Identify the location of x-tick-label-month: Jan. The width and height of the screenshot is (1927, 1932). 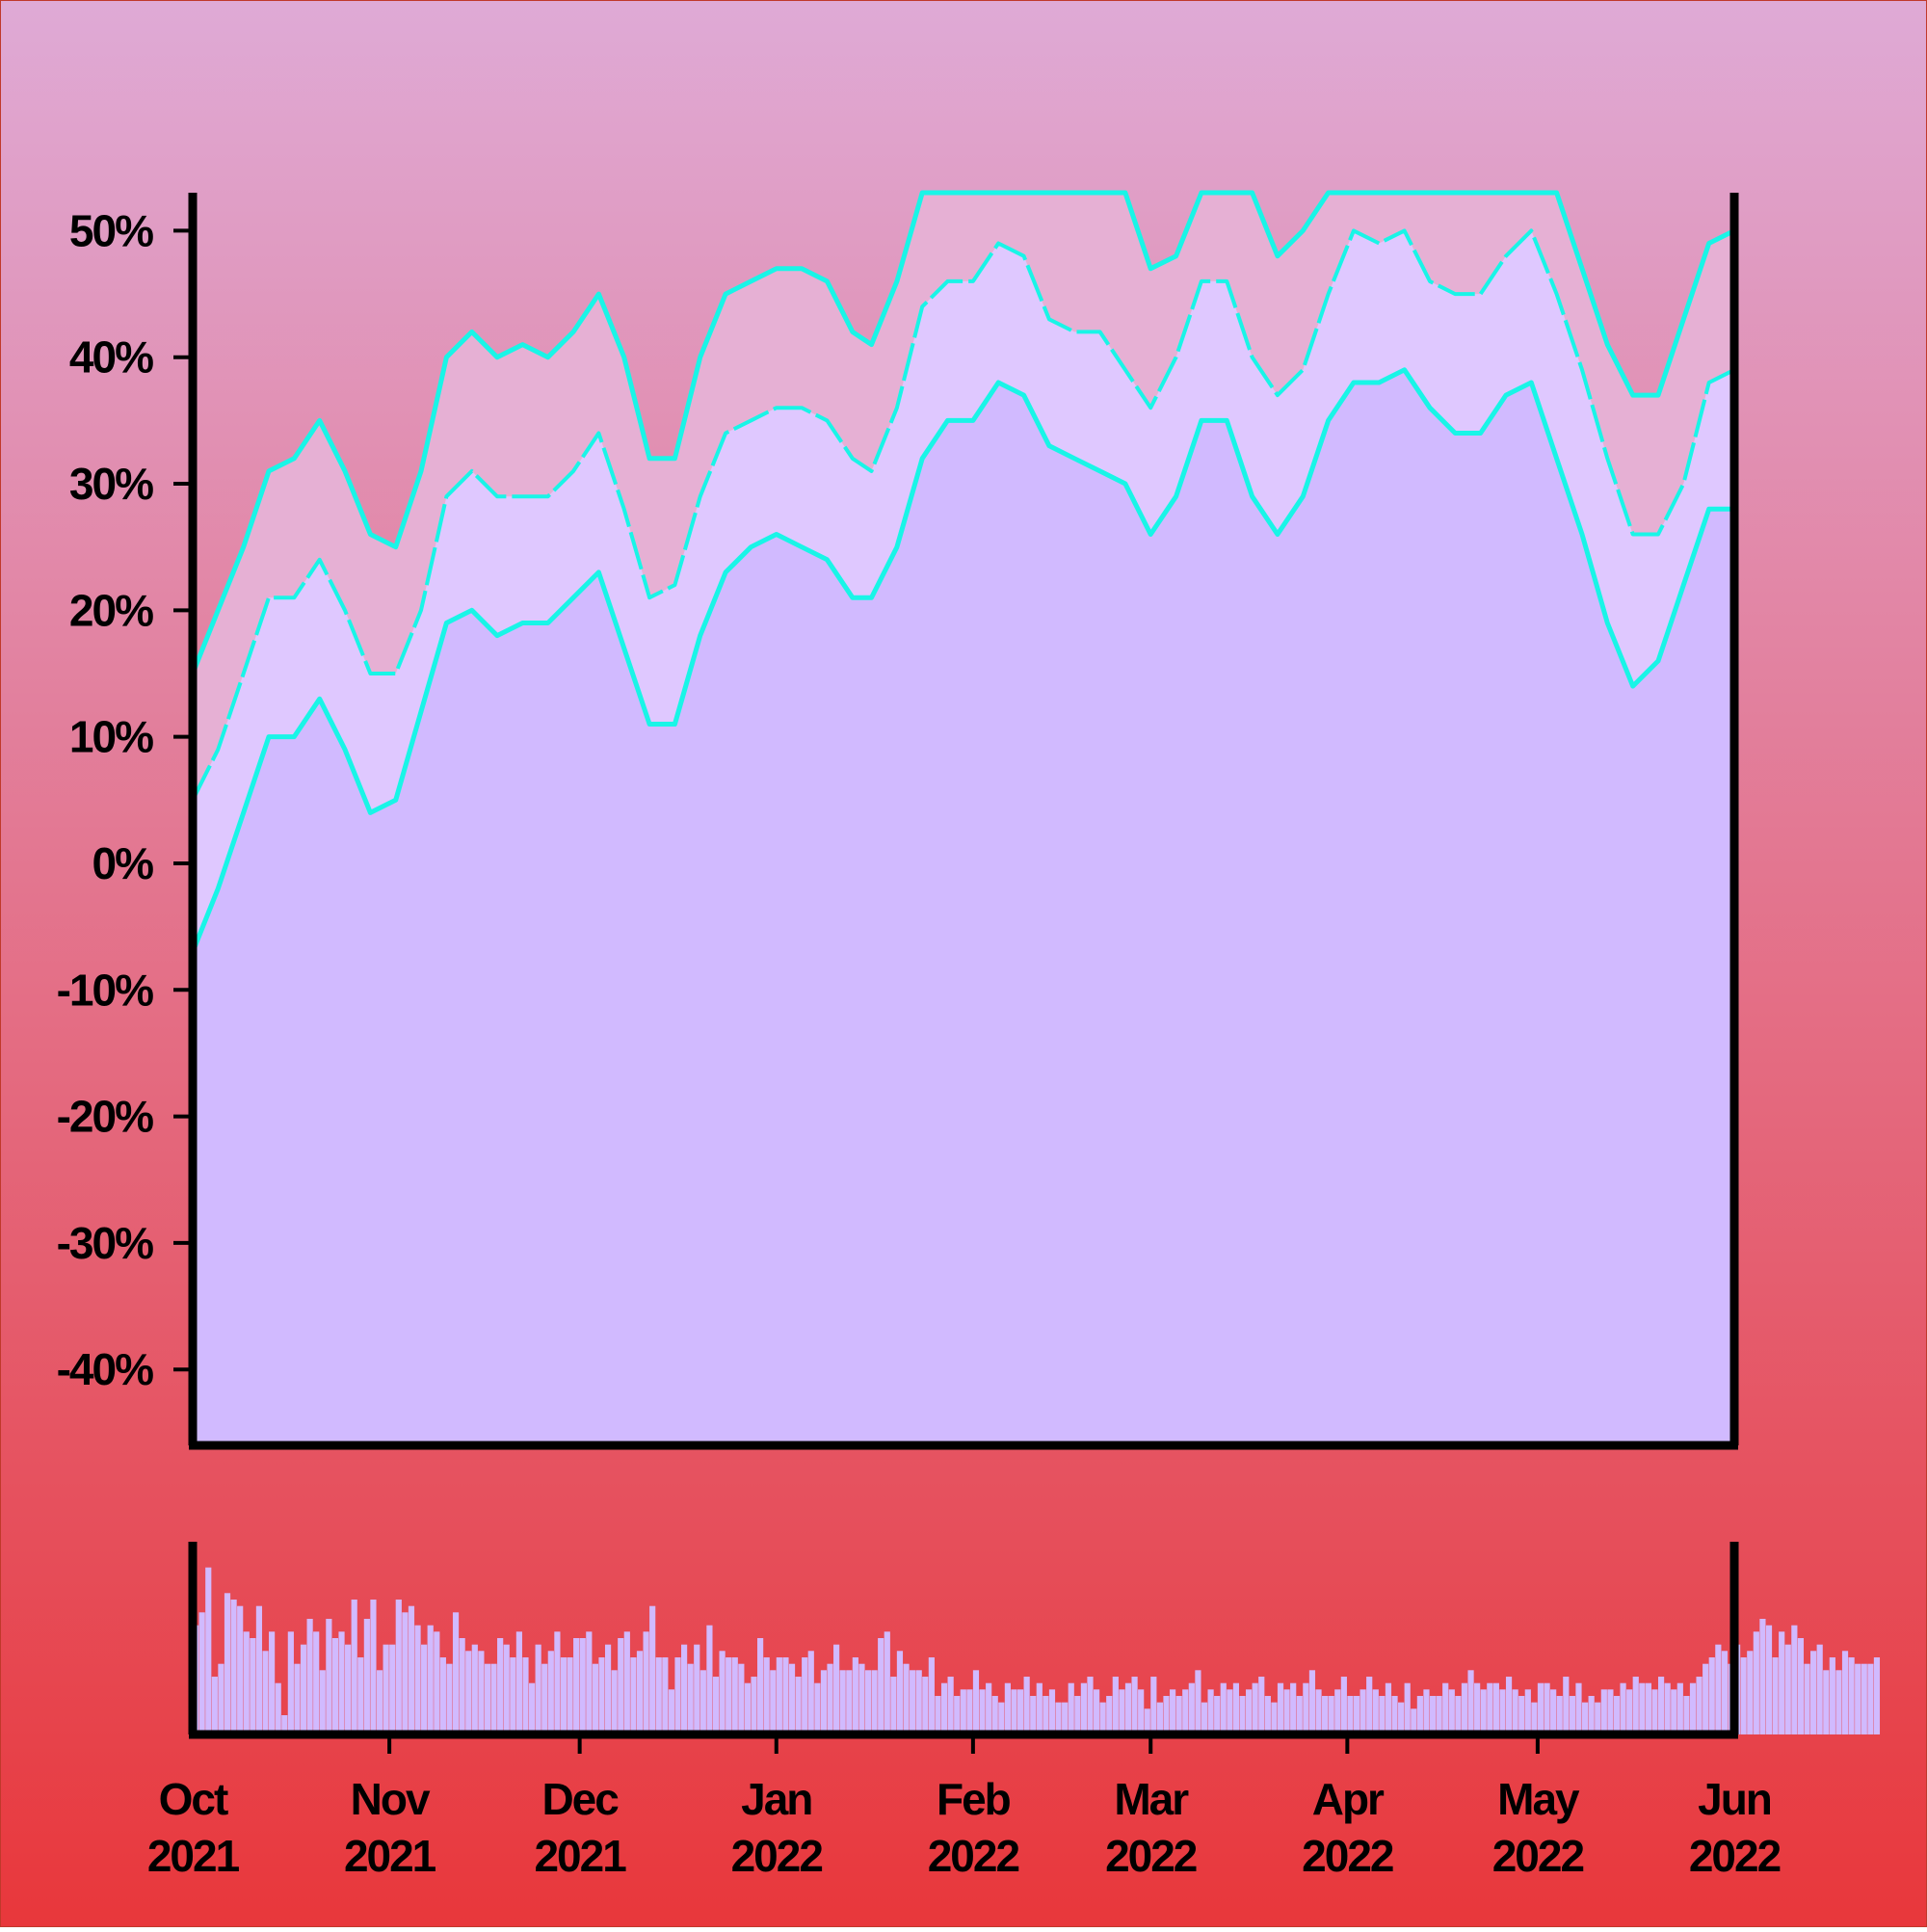
(776, 1799).